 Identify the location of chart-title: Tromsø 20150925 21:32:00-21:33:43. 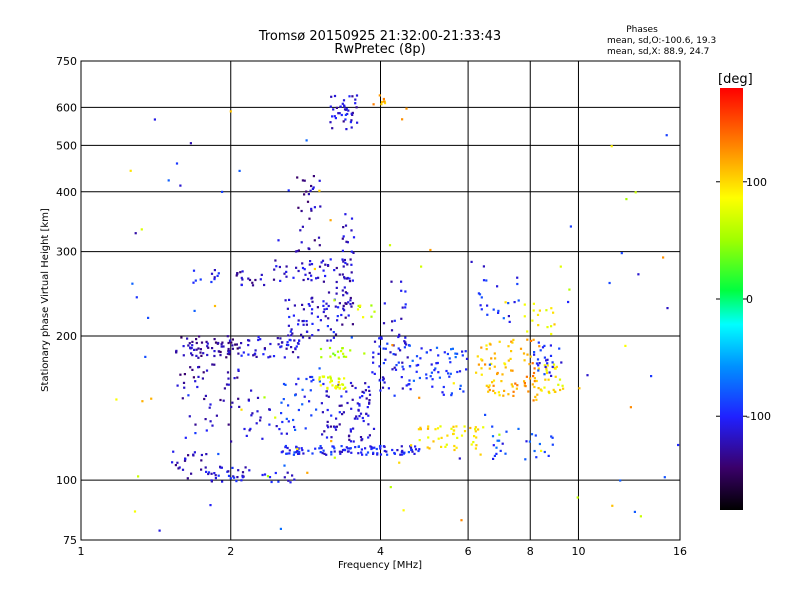
(379, 36).